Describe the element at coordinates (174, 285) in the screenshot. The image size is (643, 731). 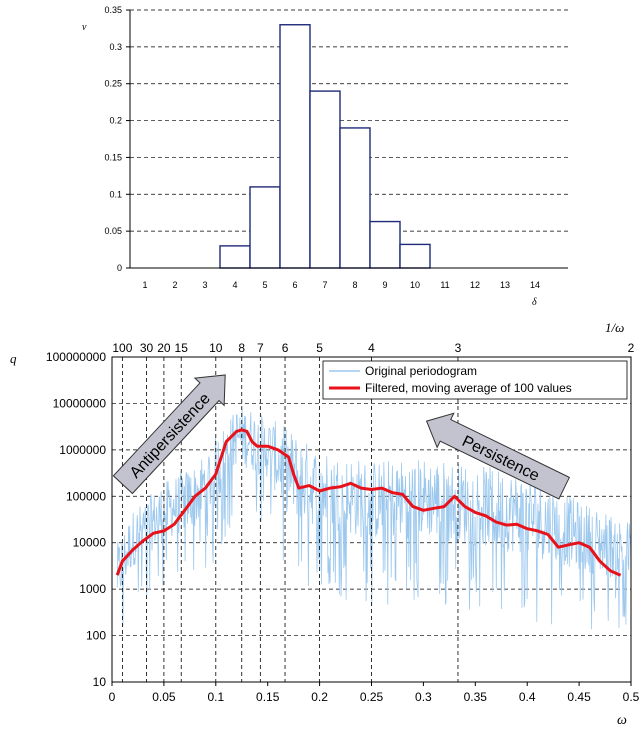
I see `hist-x-tick-label: 2` at that location.